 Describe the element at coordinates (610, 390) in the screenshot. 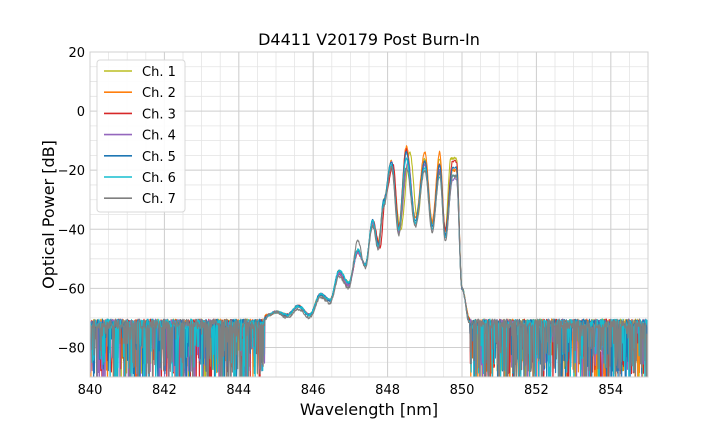

I see `x-tick-label: 854` at that location.